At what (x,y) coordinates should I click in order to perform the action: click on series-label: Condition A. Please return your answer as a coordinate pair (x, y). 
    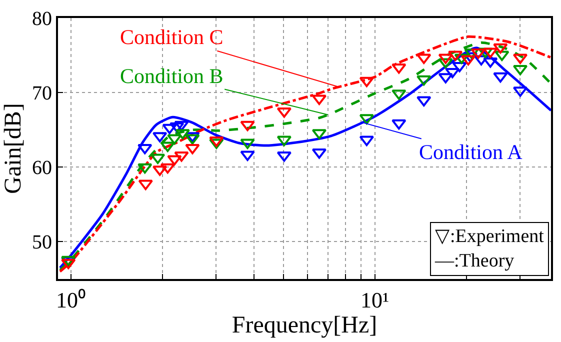
    Looking at the image, I should click on (471, 152).